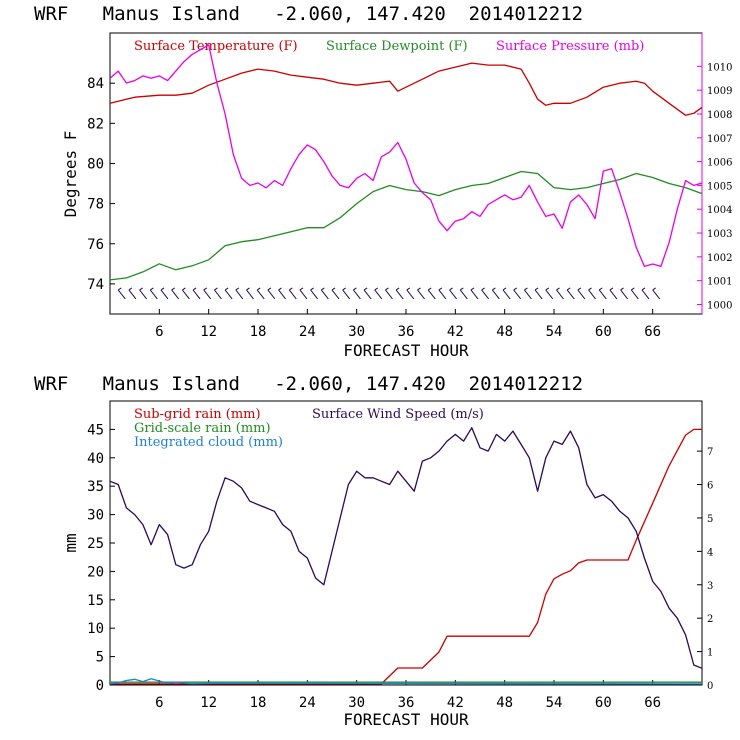 The image size is (740, 740). Describe the element at coordinates (95, 459) in the screenshot. I see `y-tick-label: 40` at that location.